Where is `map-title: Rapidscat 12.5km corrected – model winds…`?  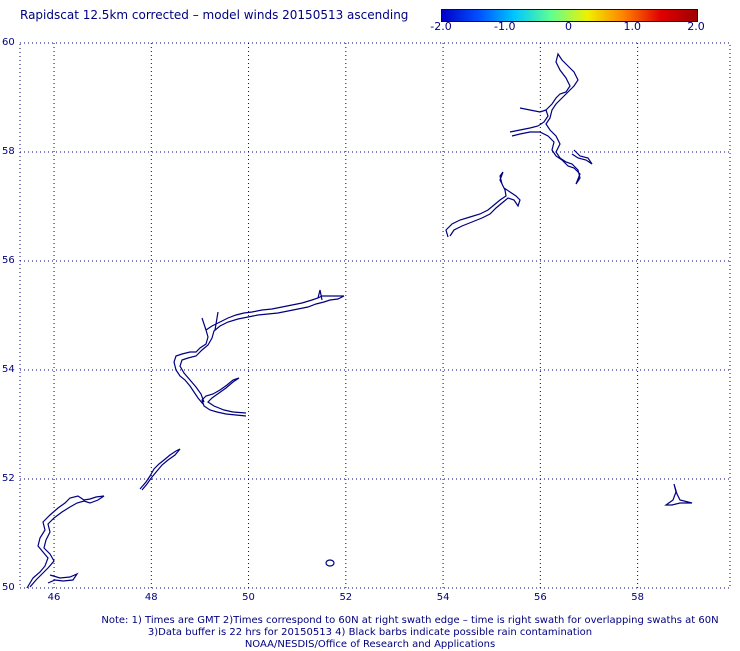
map-title: Rapidscat 12.5km corrected – model winds… is located at coordinates (214, 15).